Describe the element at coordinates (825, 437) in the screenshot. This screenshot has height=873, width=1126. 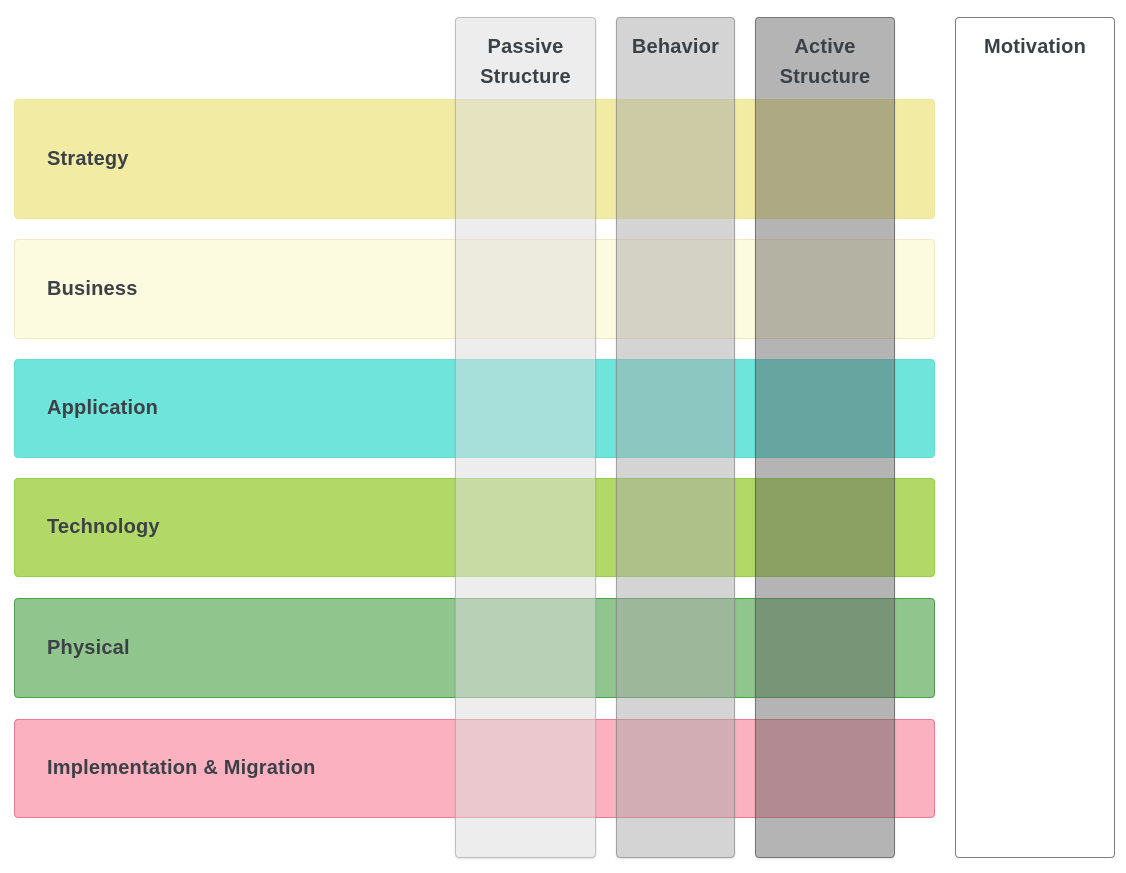
I see `aspect-column-active-structure: Active Structure` at that location.